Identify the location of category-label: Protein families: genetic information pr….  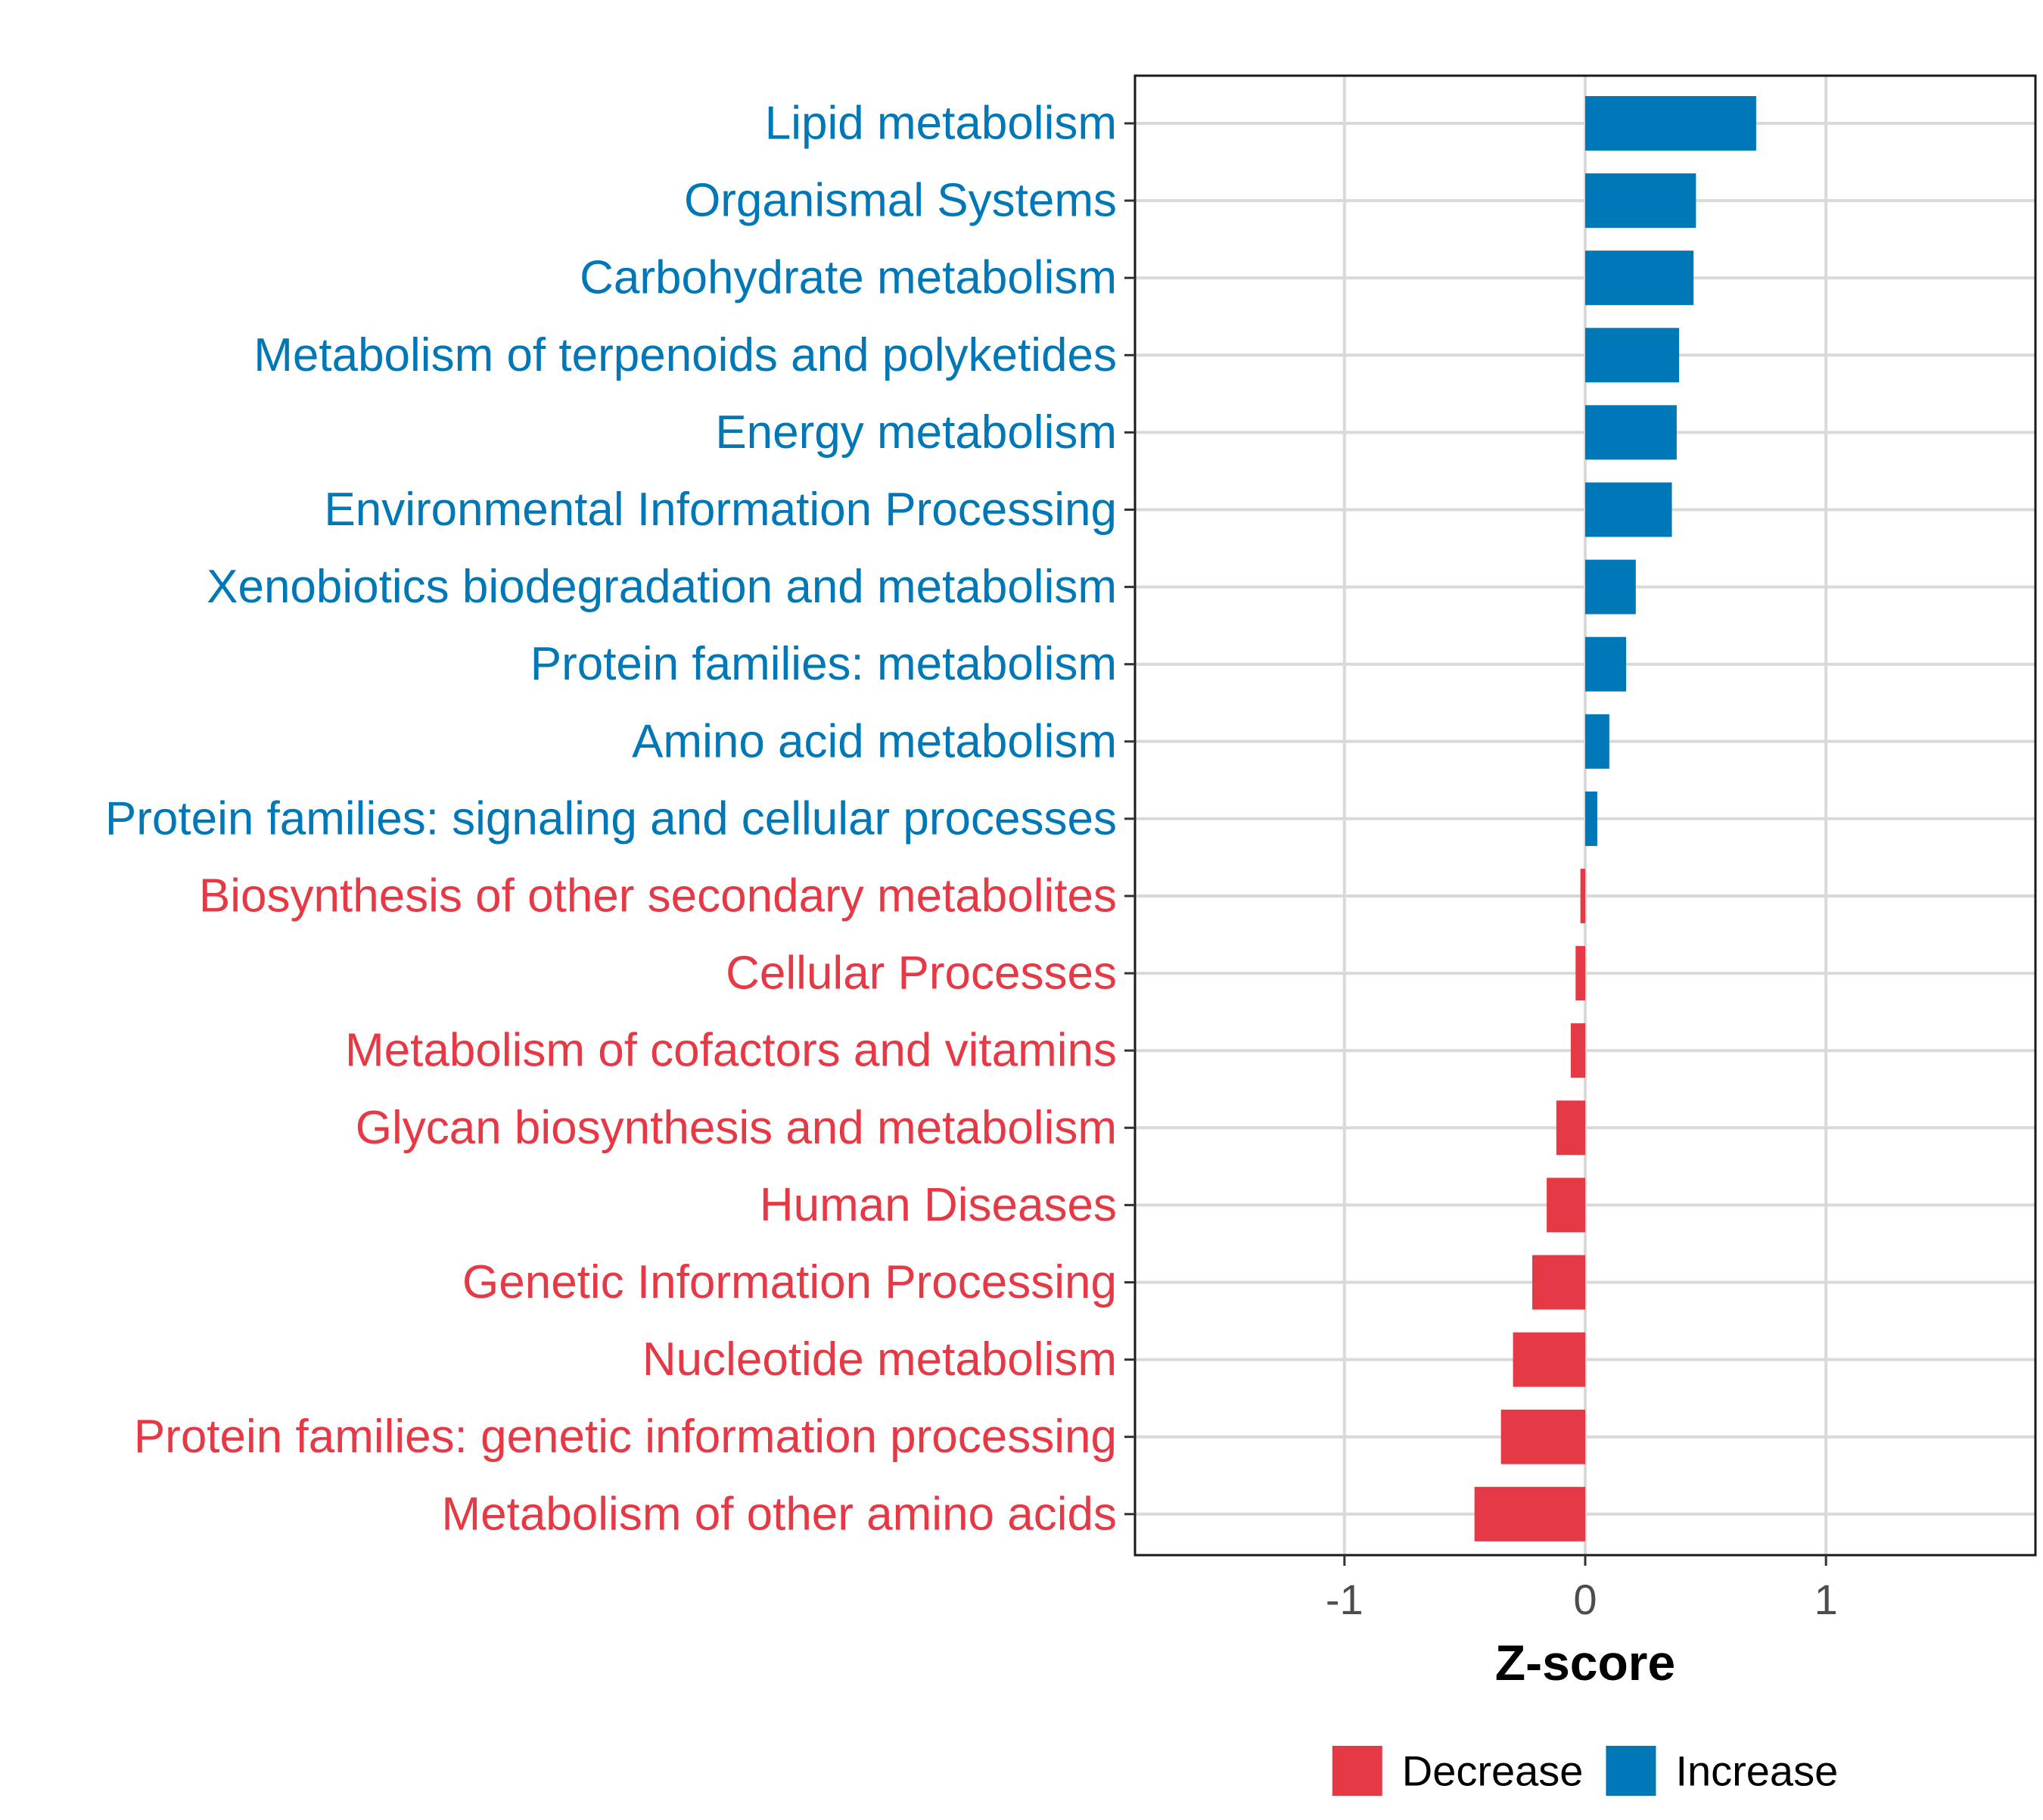
(626, 1437).